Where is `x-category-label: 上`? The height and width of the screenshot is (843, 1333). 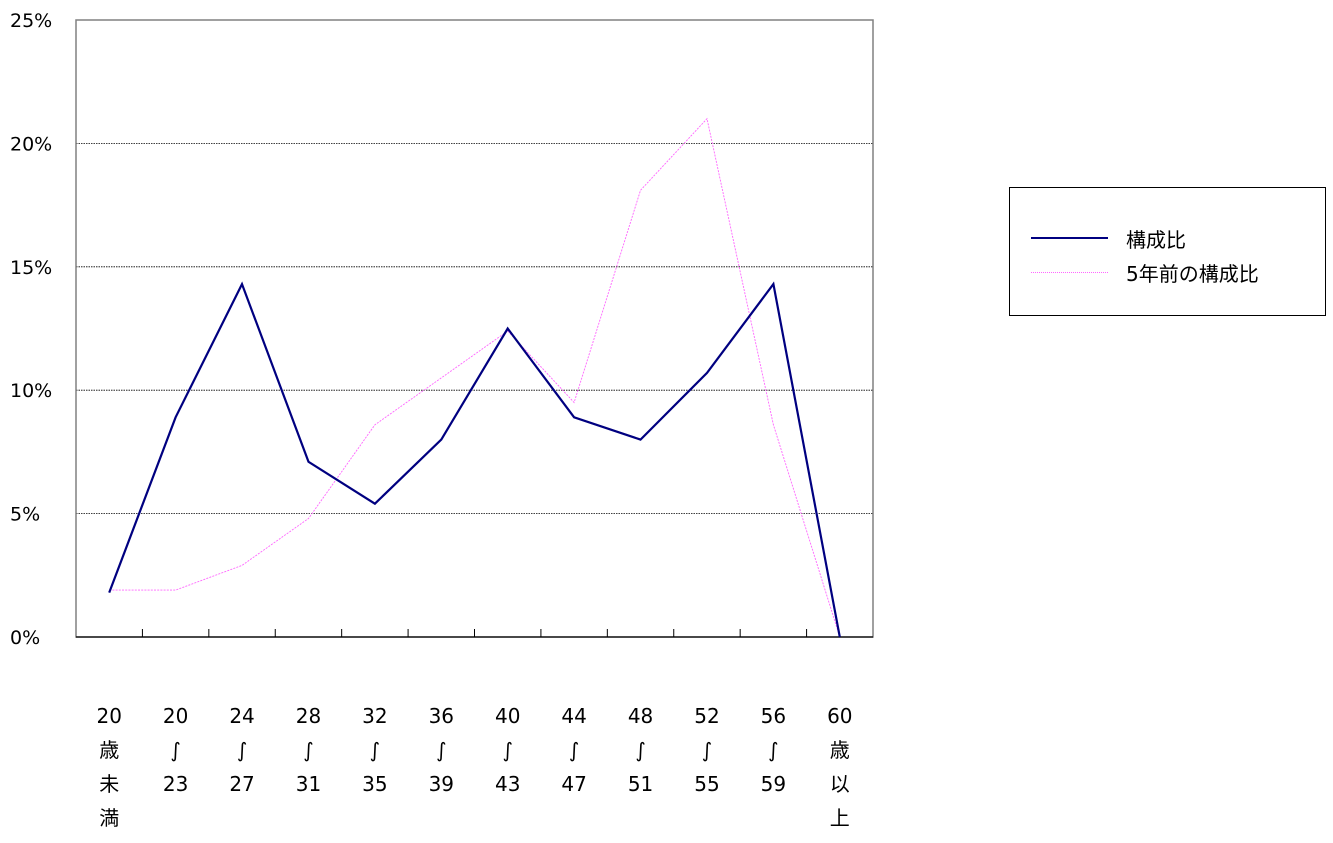
x-category-label: 上 is located at coordinates (840, 818).